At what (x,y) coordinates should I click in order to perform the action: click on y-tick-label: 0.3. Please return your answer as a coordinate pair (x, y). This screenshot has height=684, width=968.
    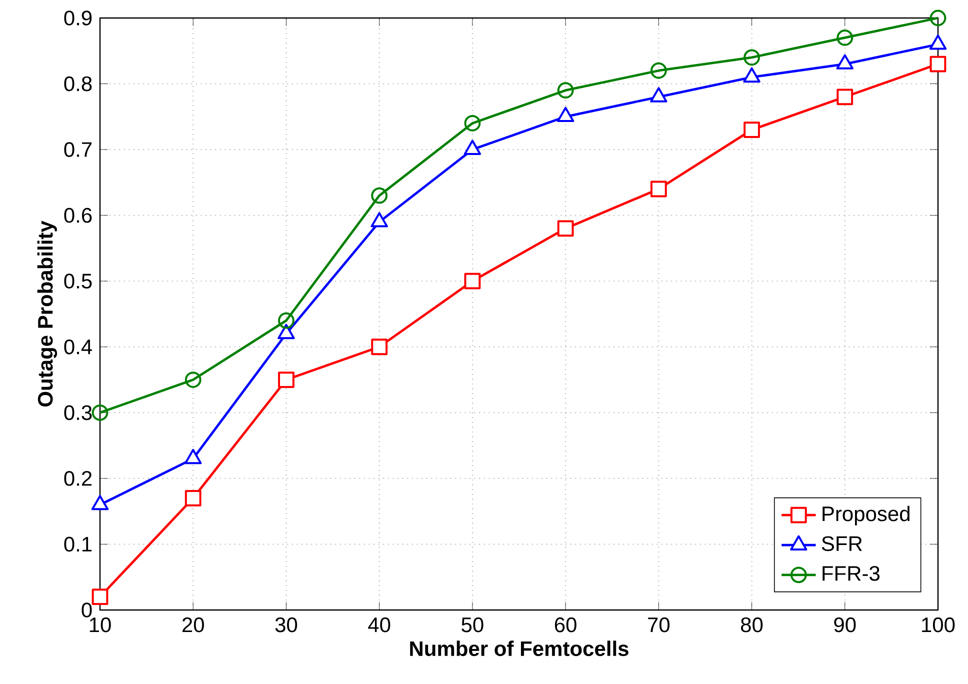
    Looking at the image, I should click on (78, 412).